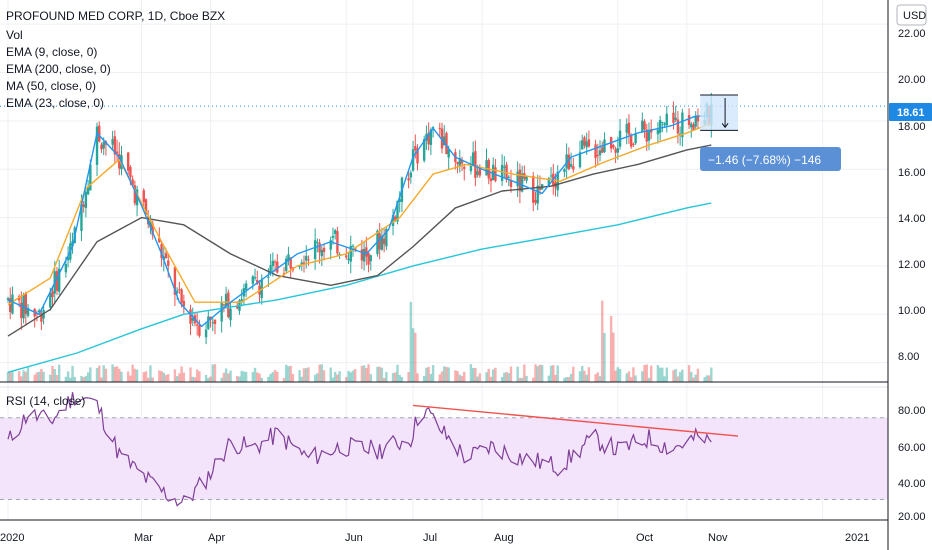  What do you see at coordinates (912, 173) in the screenshot?
I see `price-label: 16.00` at bounding box center [912, 173].